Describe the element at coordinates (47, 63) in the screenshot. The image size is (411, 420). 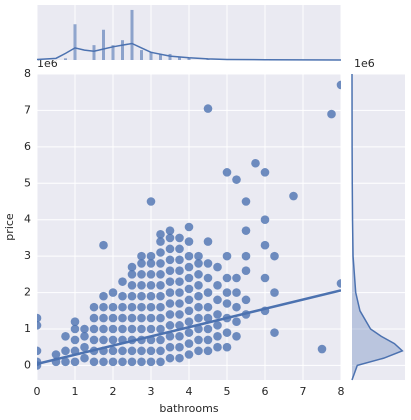
I see `y-offset-label: 1e6` at that location.